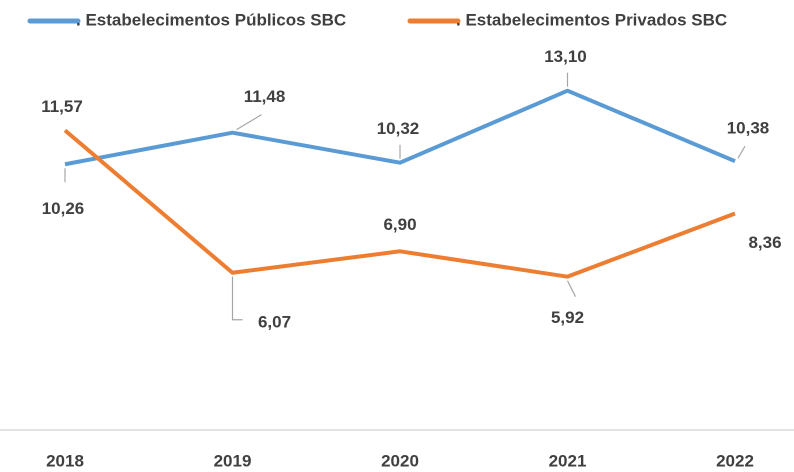 This screenshot has height=472, width=794. Describe the element at coordinates (63, 208) in the screenshot. I see `data-label: 10,26` at that location.